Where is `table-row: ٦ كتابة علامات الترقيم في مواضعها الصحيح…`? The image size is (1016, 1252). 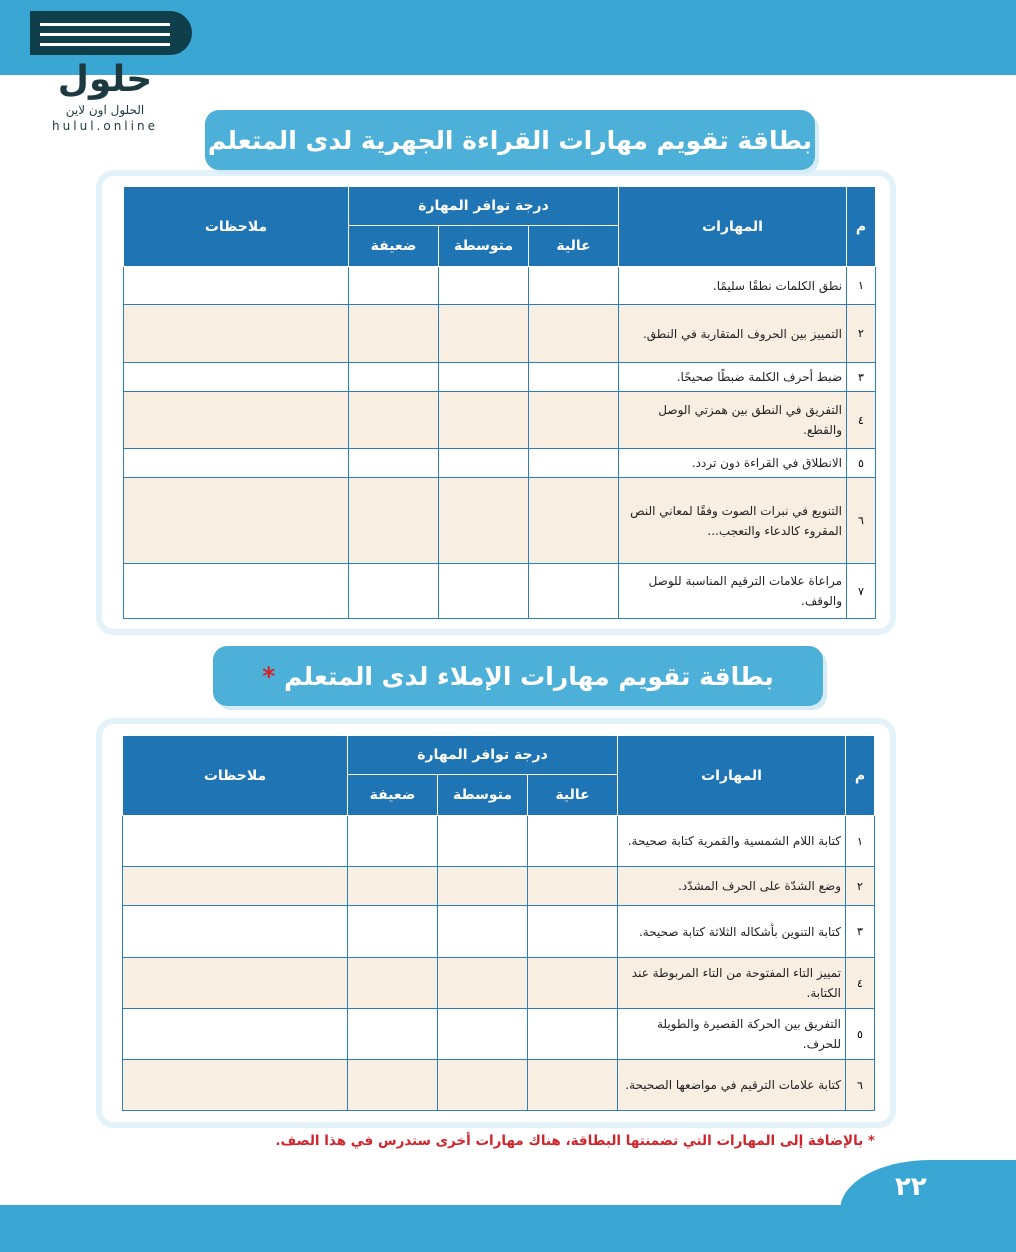
table-row: ٦ كتابة علامات الترقيم في مواضعها الصحيح… is located at coordinates (499, 1085).